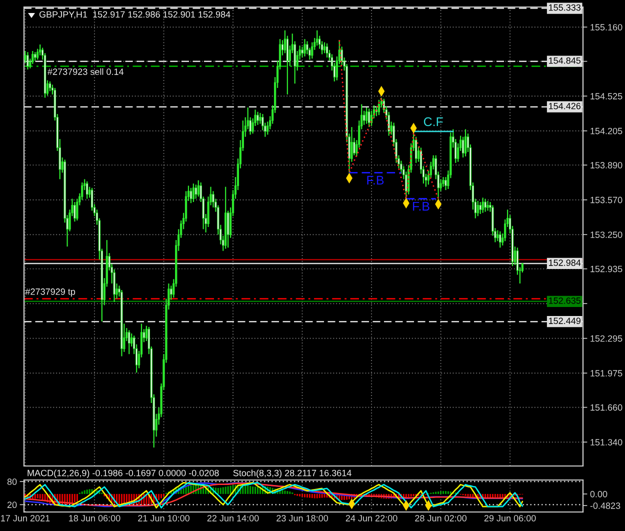 Image resolution: width=625 pixels, height=531 pixels. I want to click on ref-line-label: 155.333, so click(564, 7).